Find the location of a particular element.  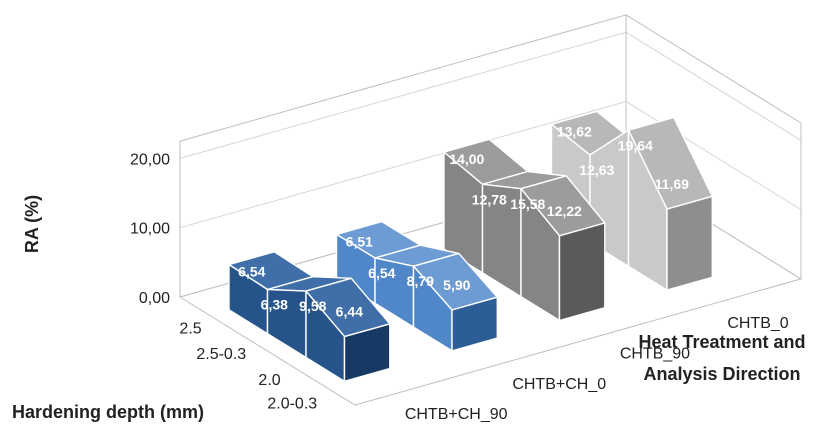

x-axis-title: Hardening depth (mm) is located at coordinates (108, 412).